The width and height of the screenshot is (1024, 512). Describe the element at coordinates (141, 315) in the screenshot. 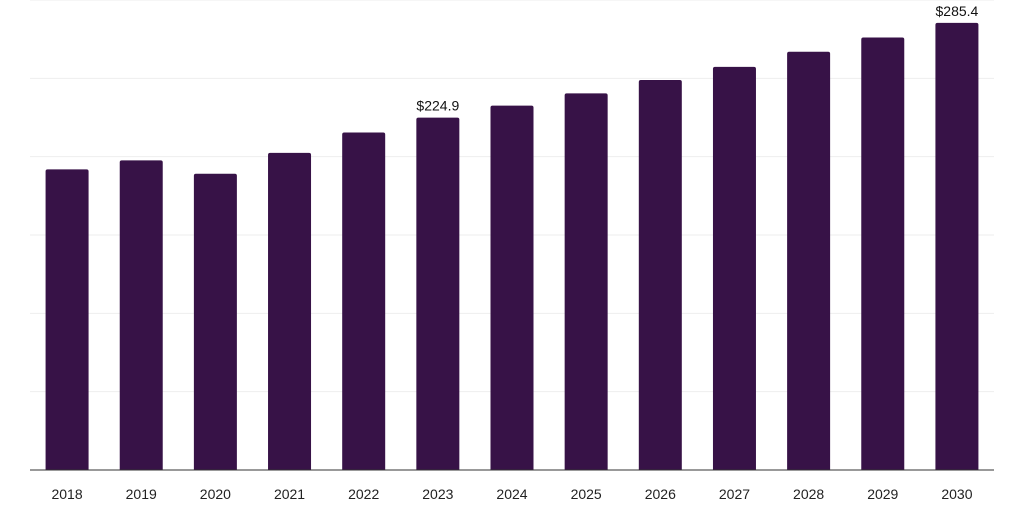

I see `bar-2019` at that location.